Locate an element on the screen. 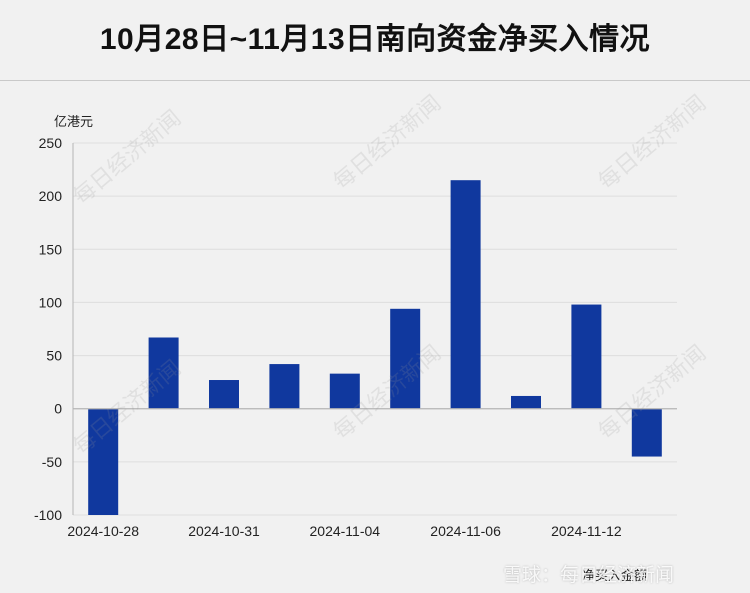 The height and width of the screenshot is (593, 750). y-tick-label: 50 is located at coordinates (54, 356).